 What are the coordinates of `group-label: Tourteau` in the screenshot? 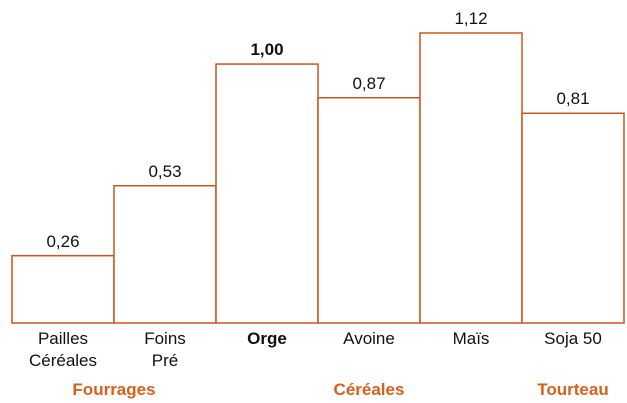 It's located at (573, 389).